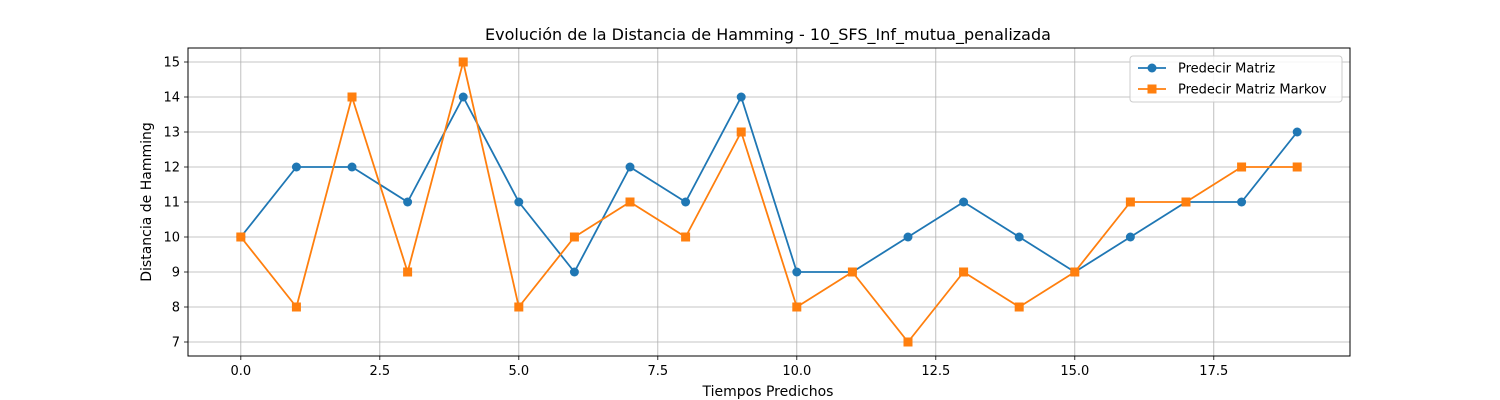 Image resolution: width=1500 pixels, height=400 pixels. What do you see at coordinates (518, 371) in the screenshot?
I see `x-tick-label: 5.0` at bounding box center [518, 371].